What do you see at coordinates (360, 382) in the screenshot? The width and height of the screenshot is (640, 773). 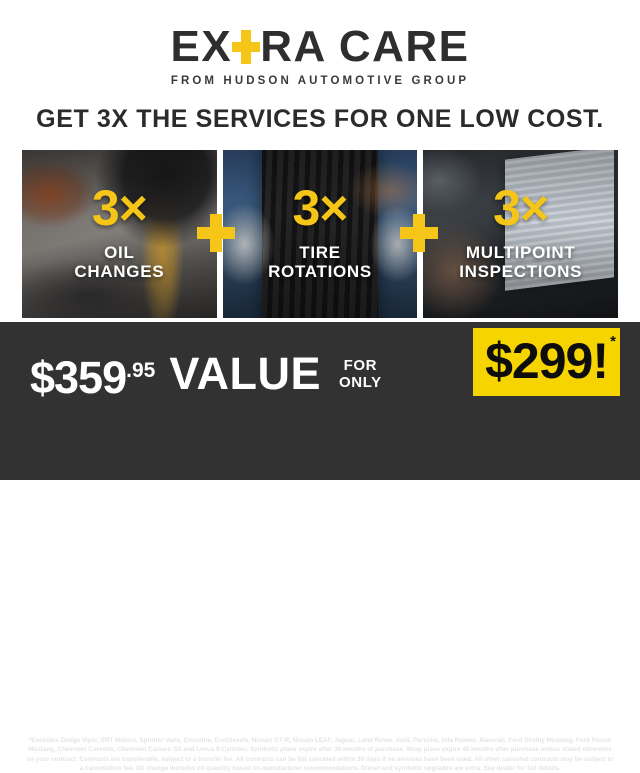 I see `for-only-line2: ONLY` at bounding box center [360, 382].